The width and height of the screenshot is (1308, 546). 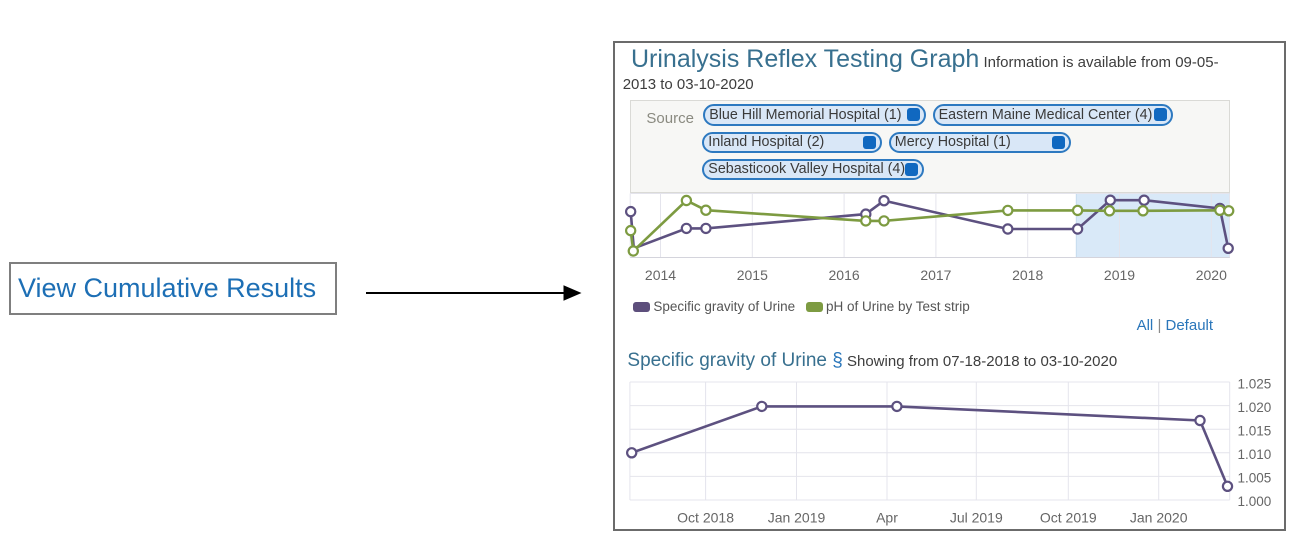 I want to click on svg-text: 1.020, so click(x=1255, y=407).